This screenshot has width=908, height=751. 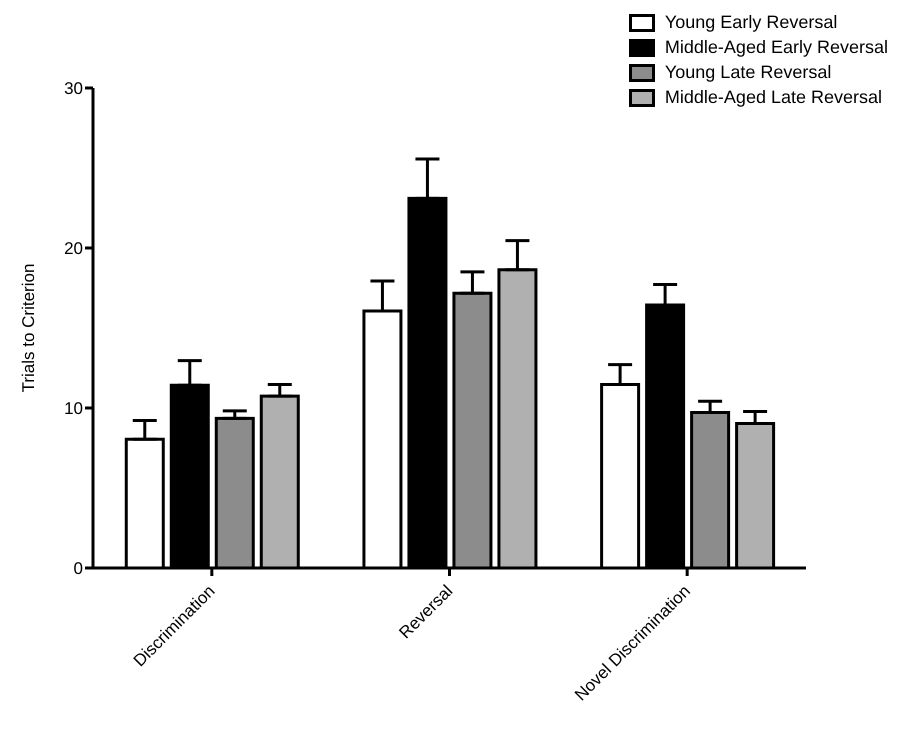 What do you see at coordinates (751, 22) in the screenshot?
I see `legend-label: Young Early Reversal` at bounding box center [751, 22].